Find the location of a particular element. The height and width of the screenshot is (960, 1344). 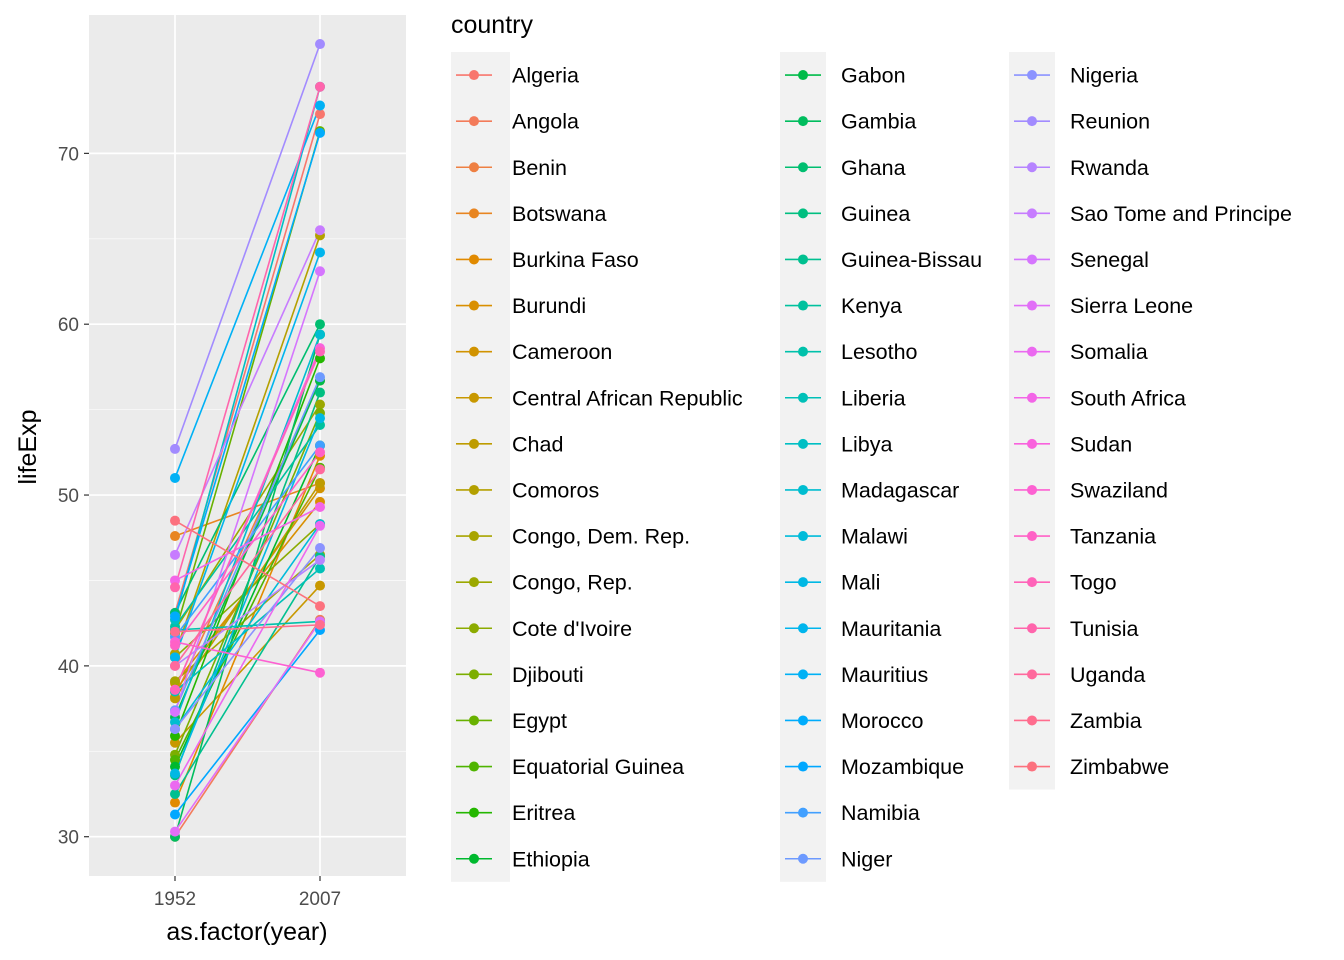

y-axis: 30 40 50 60 70 is located at coordinates (73, 496).